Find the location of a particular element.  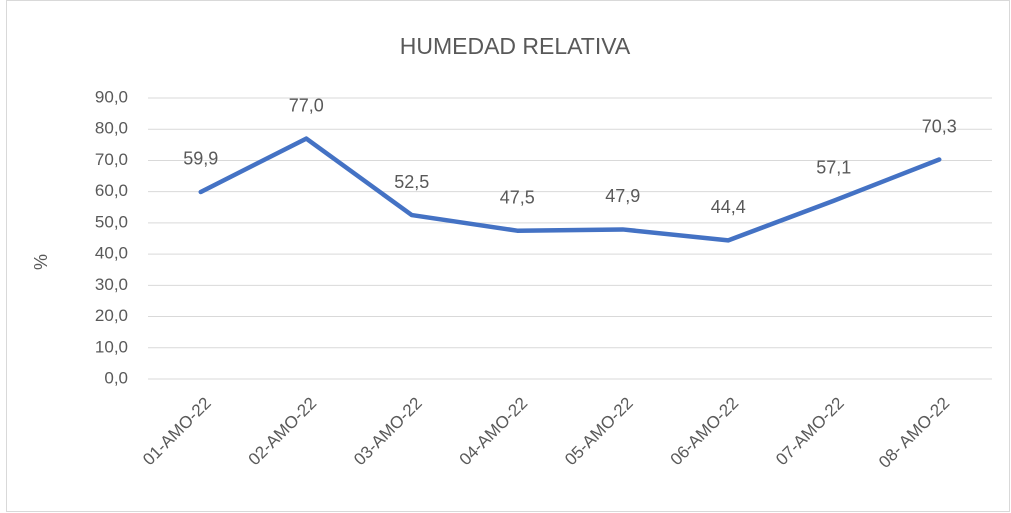

y-tick-label: 60,0 is located at coordinates (111, 190).